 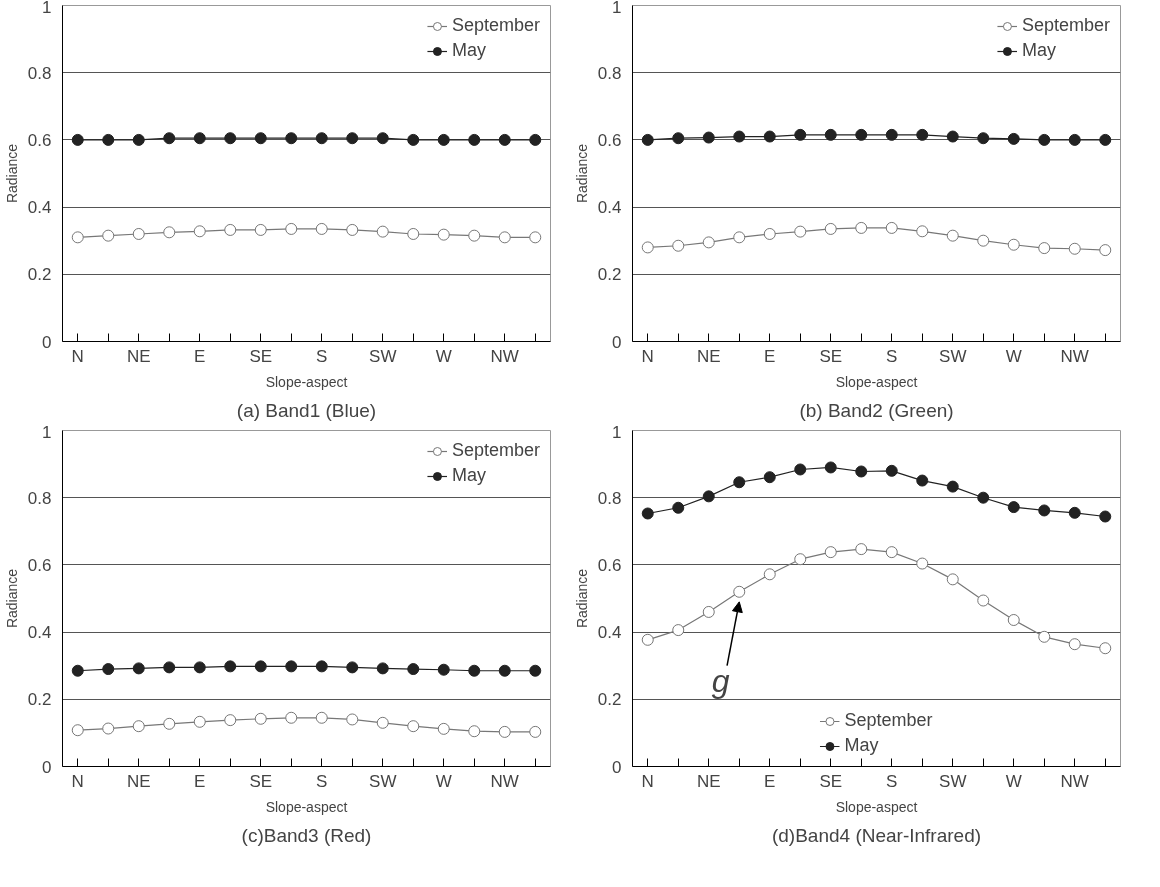 What do you see at coordinates (306, 410) in the screenshot?
I see `text: (a) Band1 (Blue)` at bounding box center [306, 410].